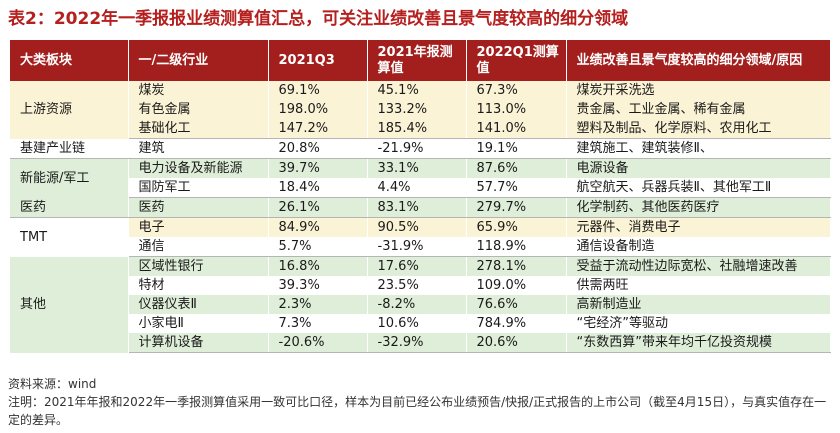  I want to click on header-2021q3: 2021Q3, so click(318, 60).